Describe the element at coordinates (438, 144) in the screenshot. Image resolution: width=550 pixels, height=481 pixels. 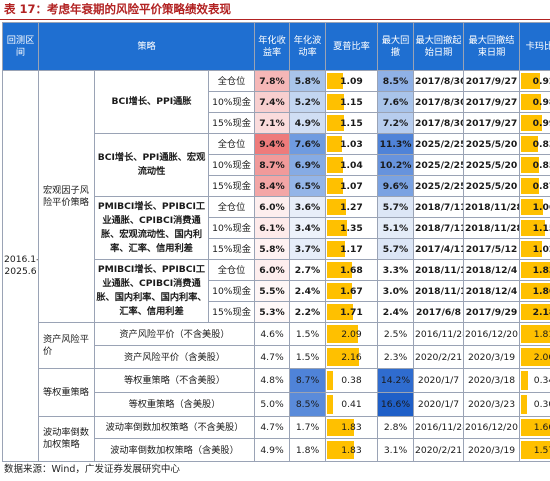
I see `dd-start-cell: 2025/2/25` at that location.